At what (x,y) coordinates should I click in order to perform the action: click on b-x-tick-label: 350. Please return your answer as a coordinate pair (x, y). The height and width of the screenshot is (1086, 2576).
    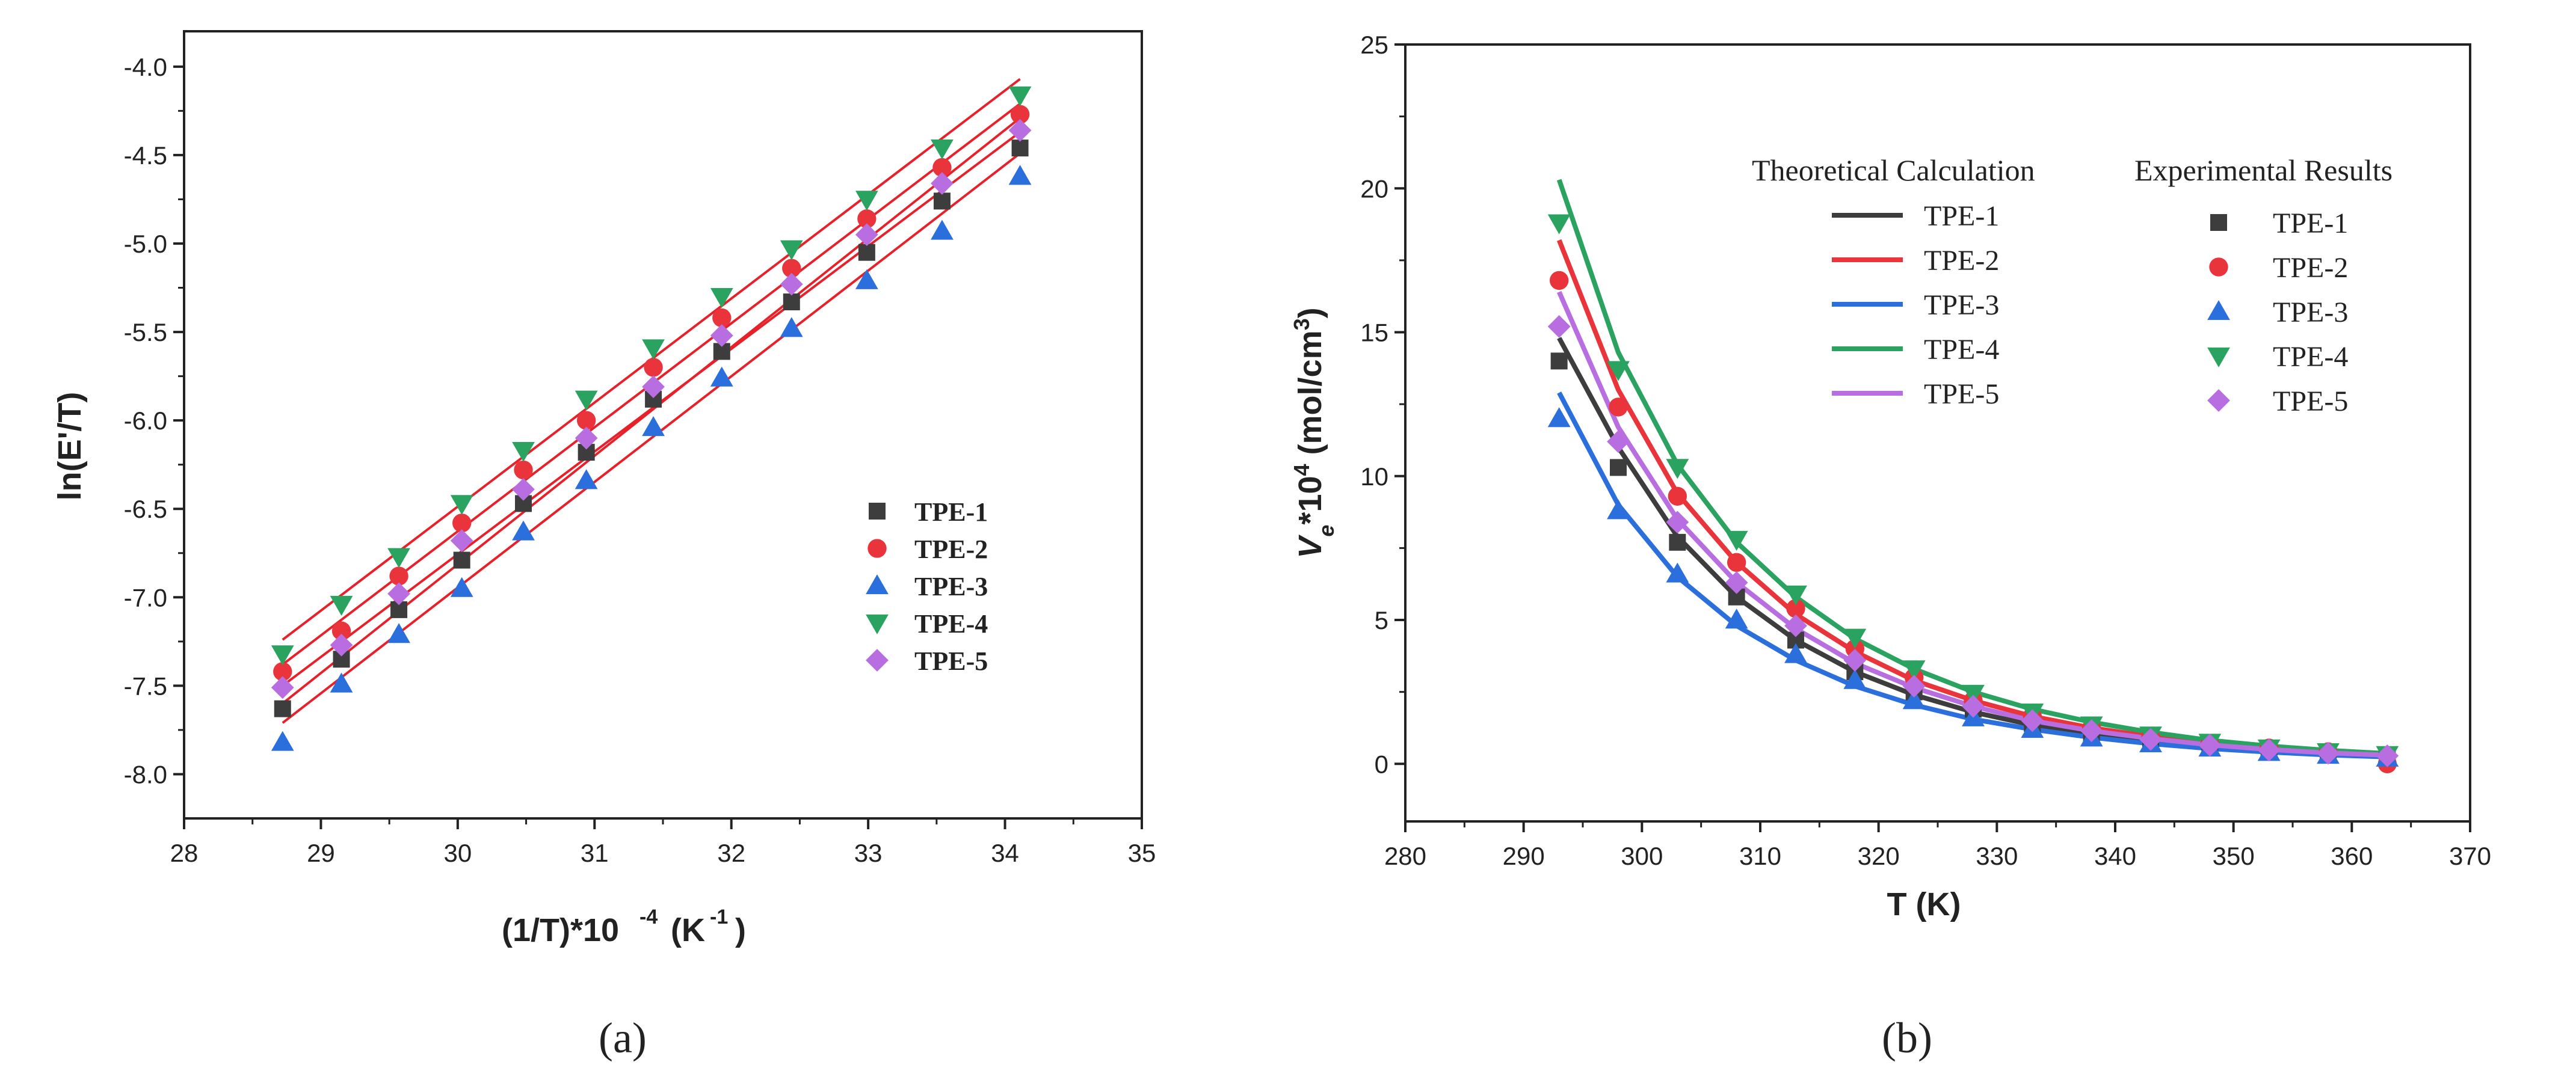
    Looking at the image, I should click on (2234, 856).